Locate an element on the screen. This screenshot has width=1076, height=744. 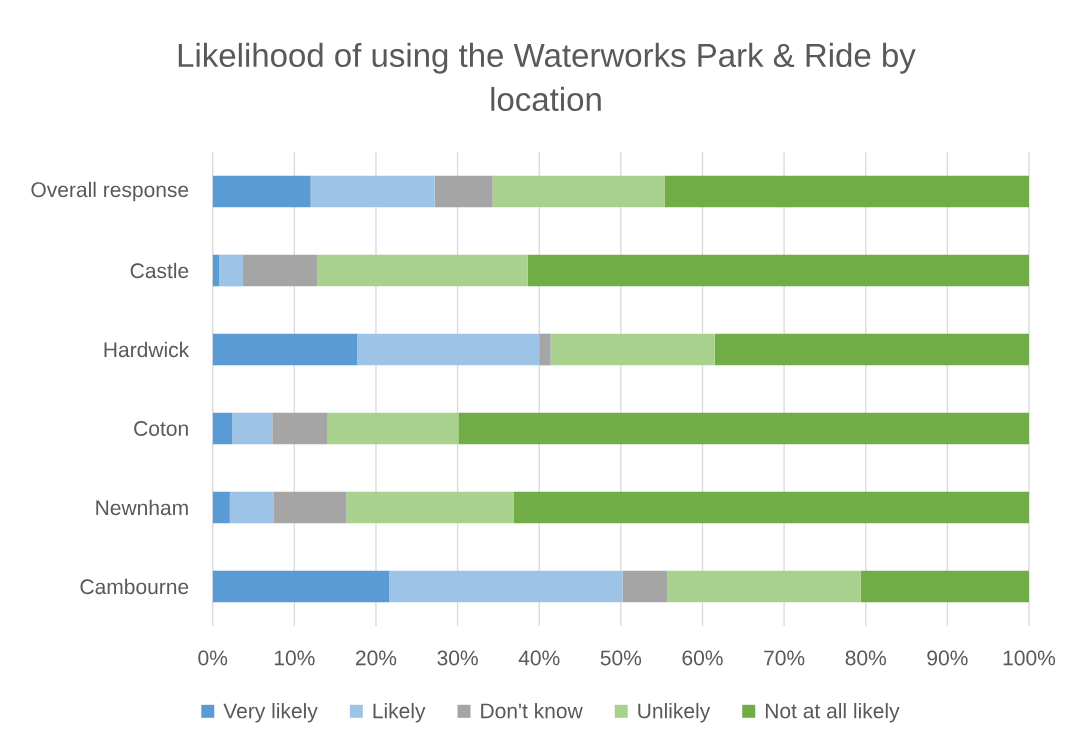
x-tick-label: 100% is located at coordinates (1029, 658).